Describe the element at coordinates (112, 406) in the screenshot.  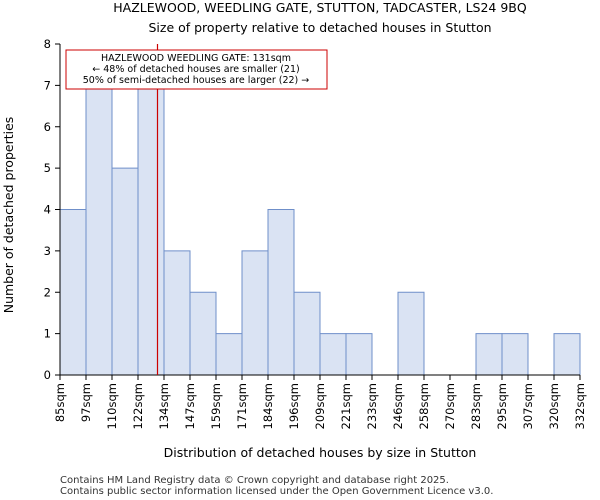
I see `x-tick-label: 110sqm` at that location.